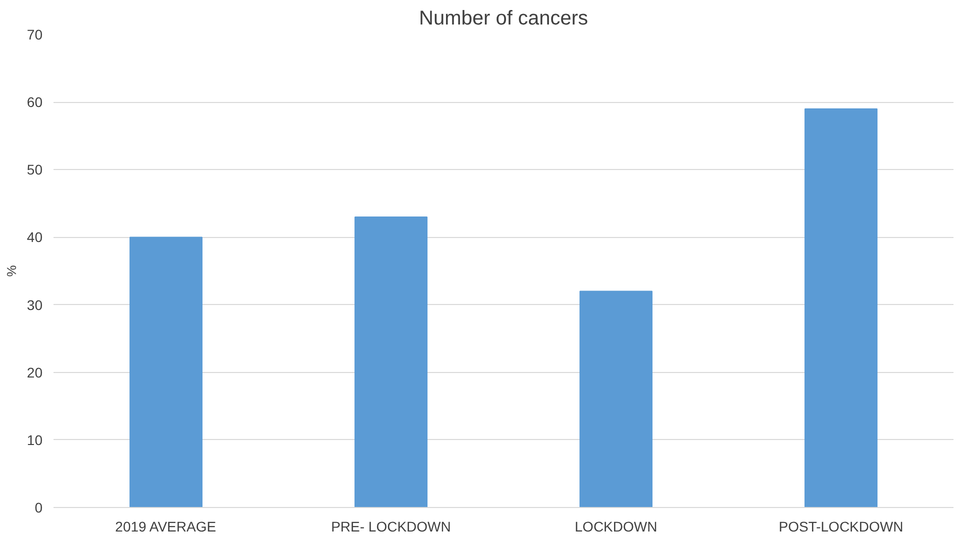 This screenshot has width=958, height=537. I want to click on y-tick-label: 50, so click(34, 170).